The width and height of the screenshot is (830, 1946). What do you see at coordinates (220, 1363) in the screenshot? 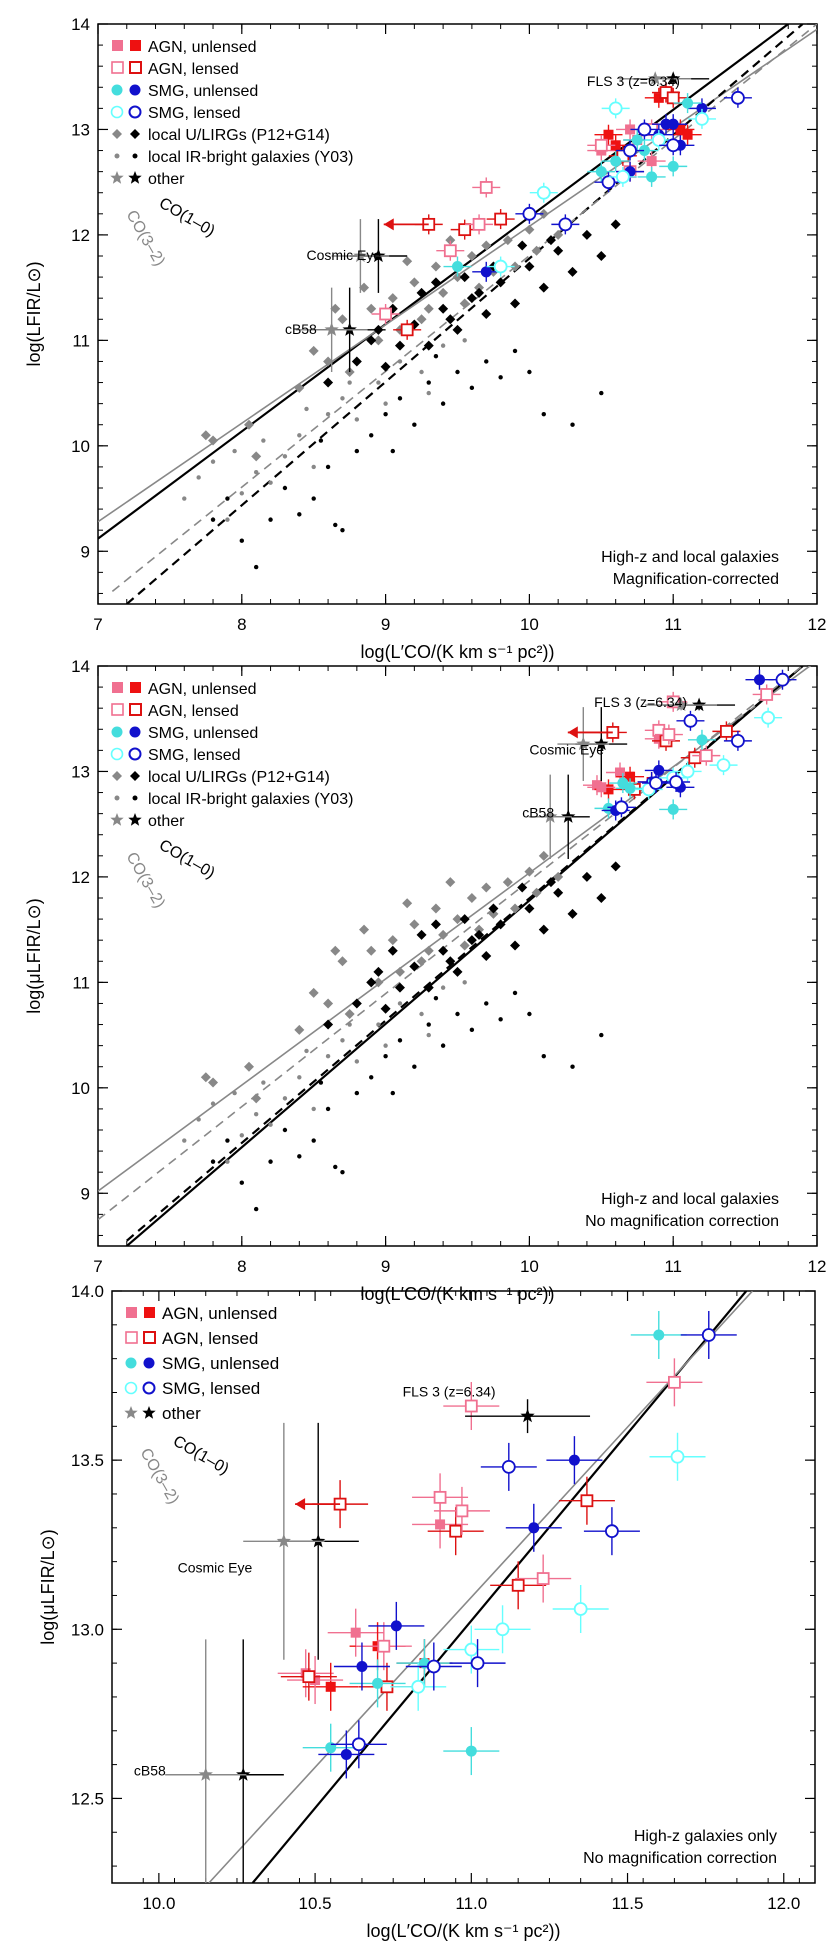
I see `legend-label: SMG, unlensed` at bounding box center [220, 1363].